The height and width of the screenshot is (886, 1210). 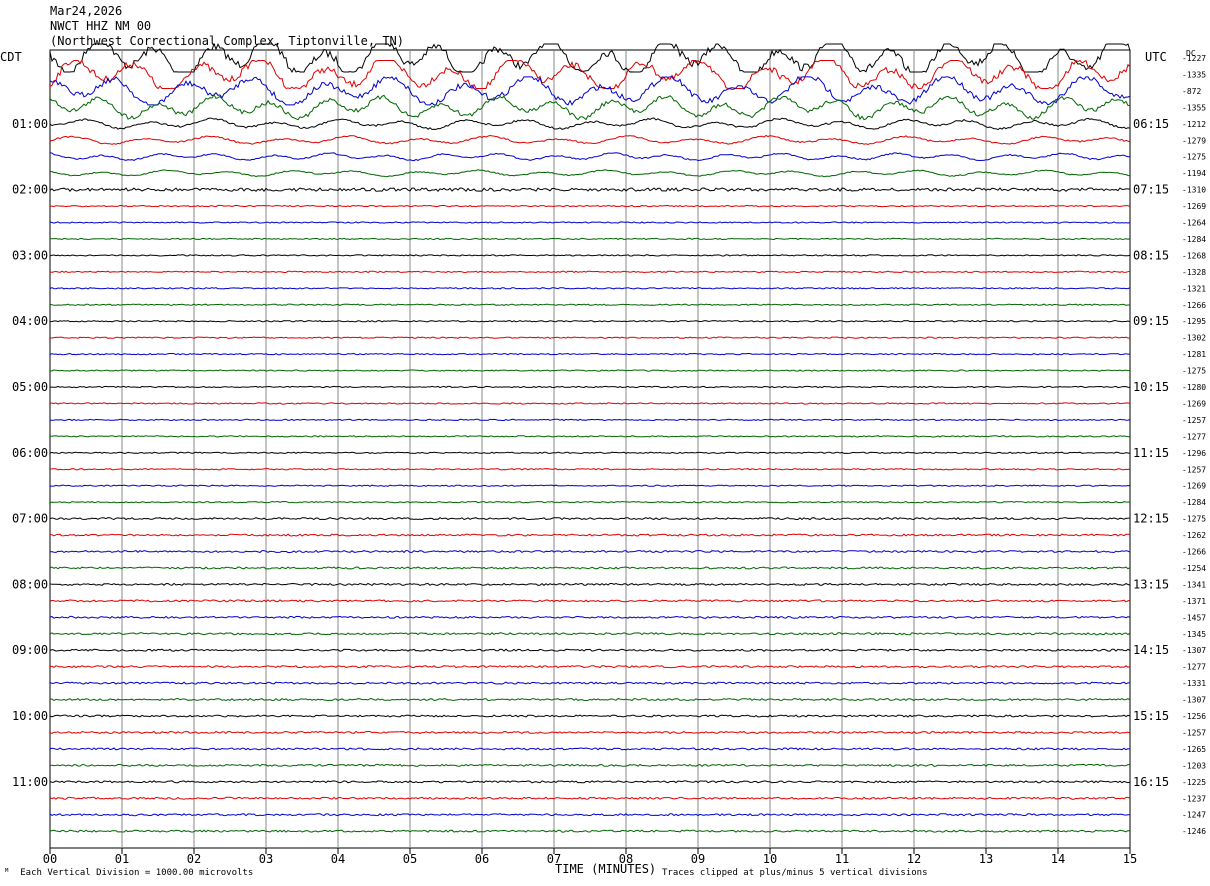 What do you see at coordinates (1194, 815) in the screenshot?
I see `dc-offset-label: -1247` at bounding box center [1194, 815].